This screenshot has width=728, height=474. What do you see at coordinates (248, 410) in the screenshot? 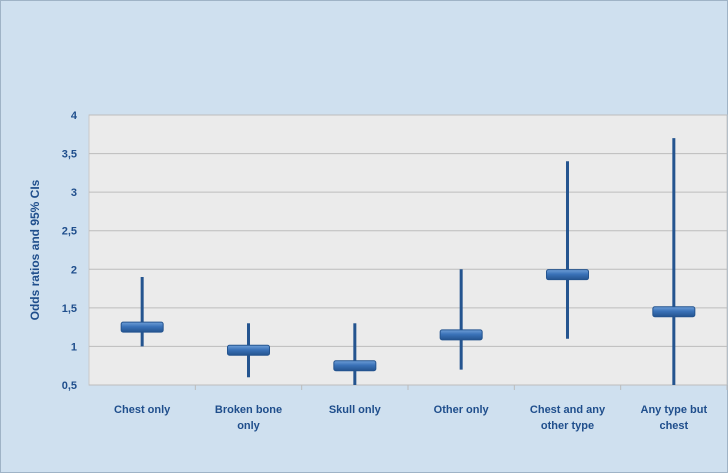
I see `x-category-label: Broken bone` at bounding box center [248, 410].